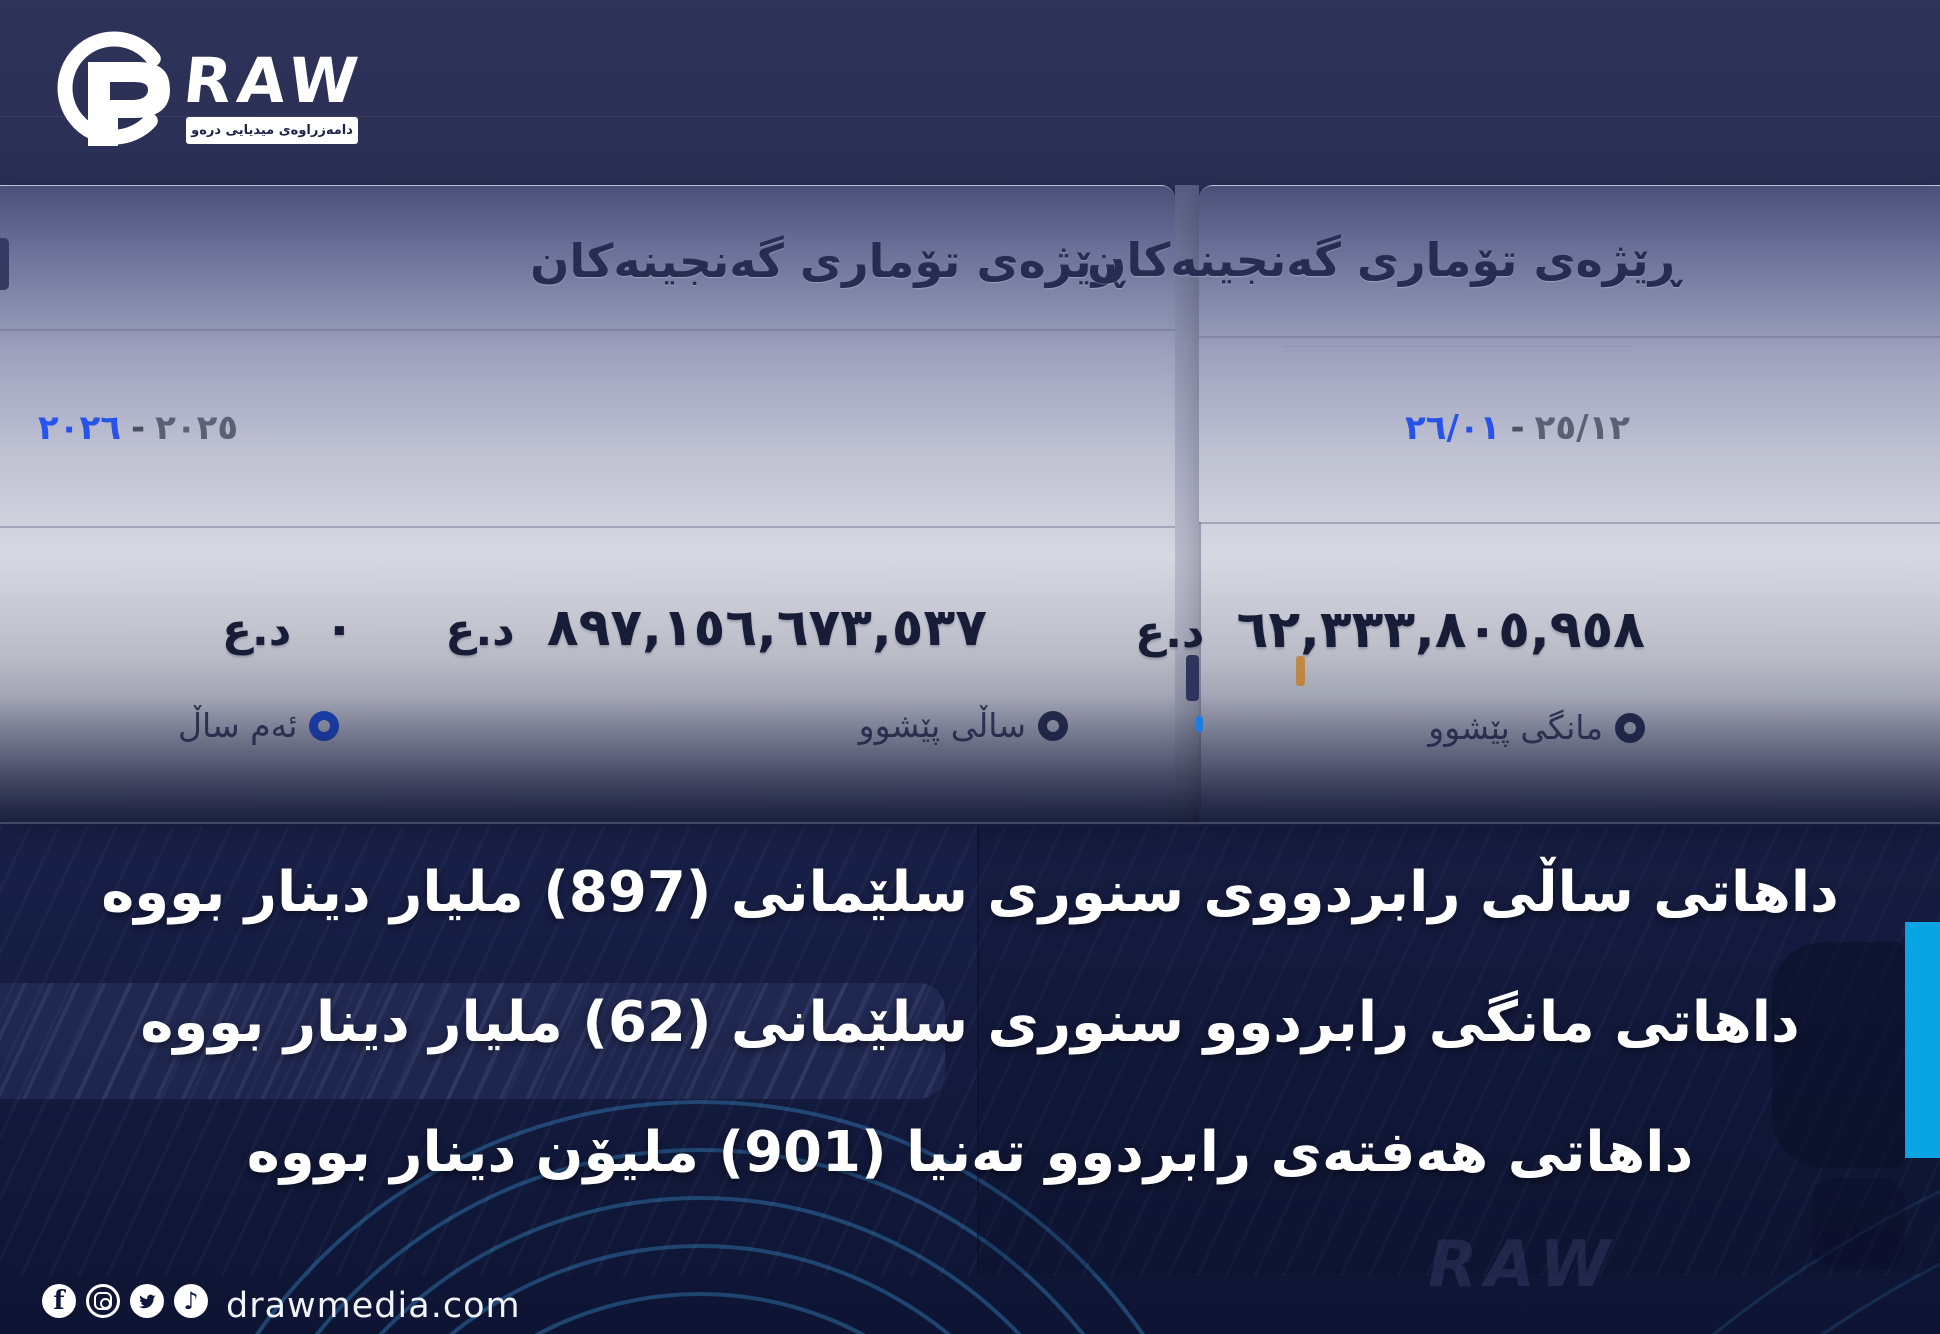  Describe the element at coordinates (970, 116) in the screenshot. I see `bg-hairline` at that location.